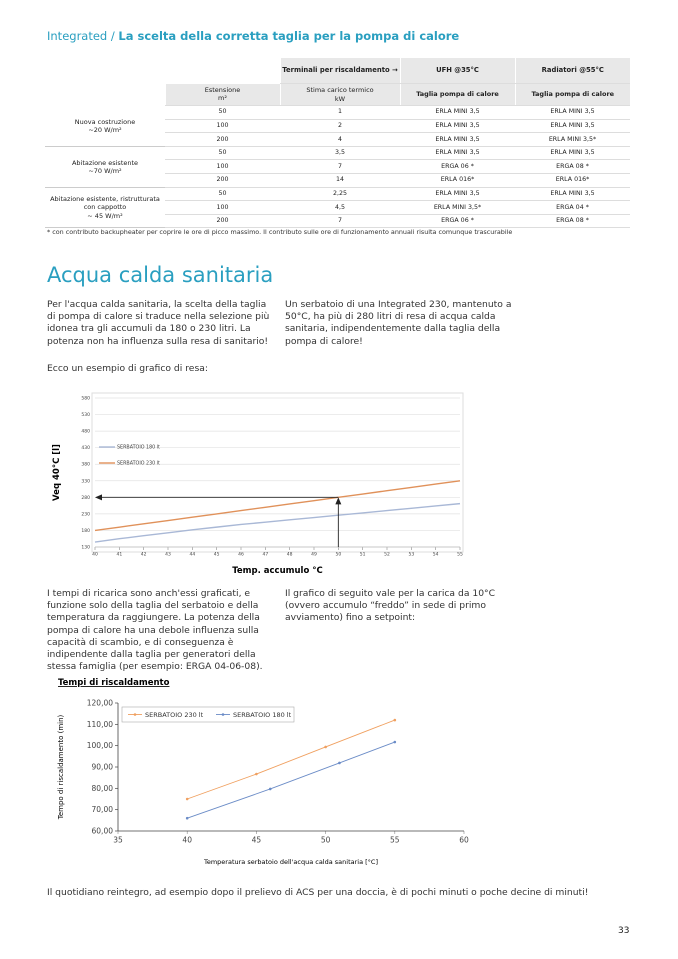  What do you see at coordinates (222, 94) in the screenshot?
I see `header-cell: Estensione m²` at bounding box center [222, 94].